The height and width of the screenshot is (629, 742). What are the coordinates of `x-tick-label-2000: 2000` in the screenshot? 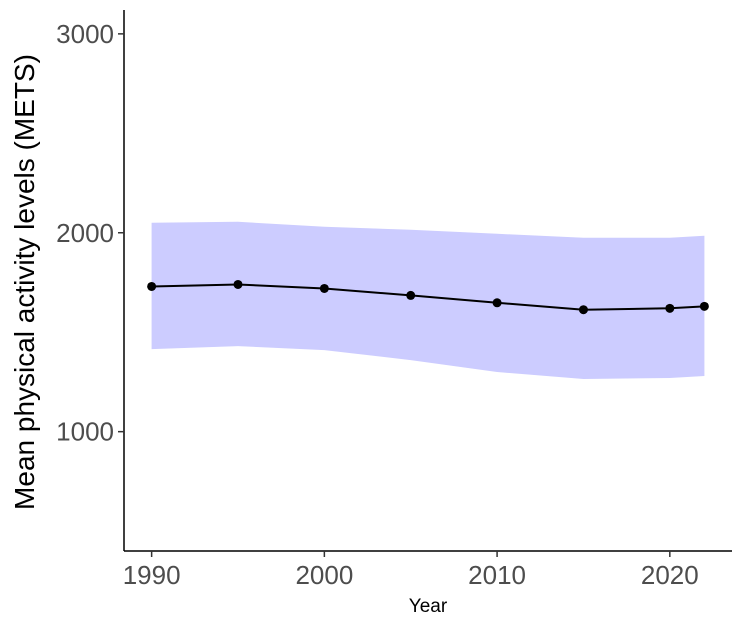 It's located at (324, 575).